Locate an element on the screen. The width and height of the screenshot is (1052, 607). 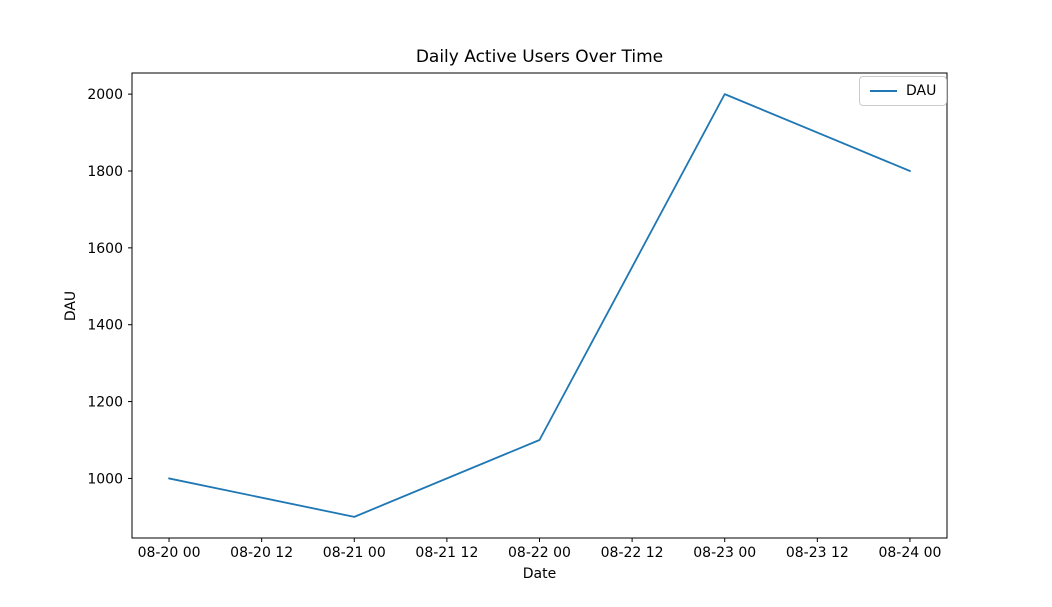
x-tick-label: 08-24 00 is located at coordinates (909, 553).